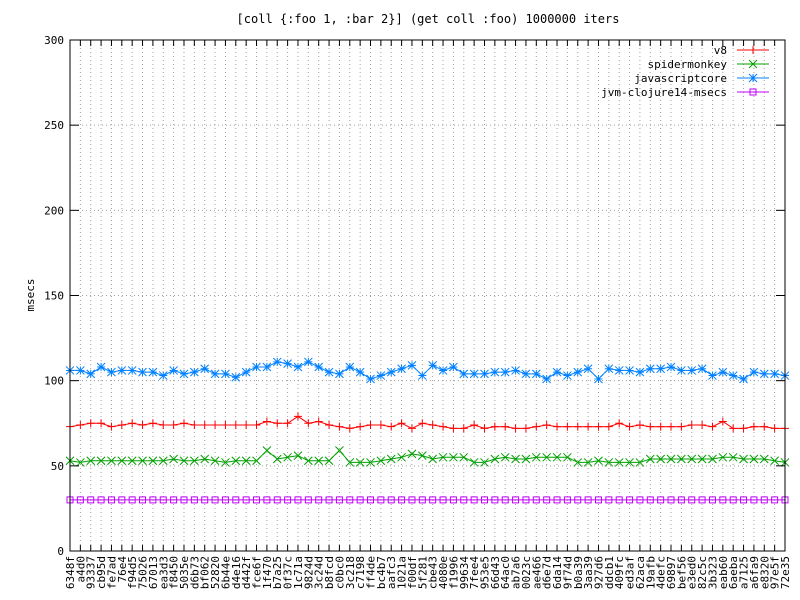 The height and width of the screenshot is (600, 800). I want to click on x-tick-label: 6aeba, so click(733, 572).